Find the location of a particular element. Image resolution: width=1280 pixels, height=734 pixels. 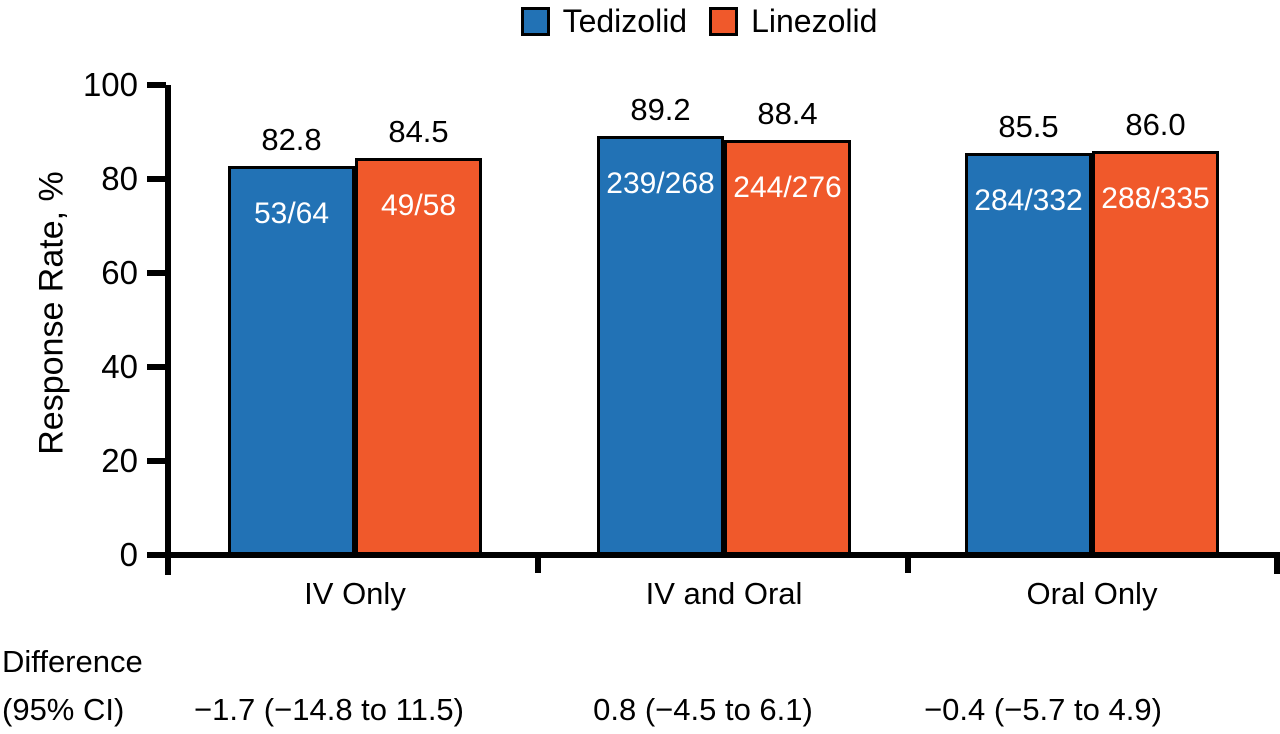

legend-item-tedizolid: Tedizolid is located at coordinates (604, 21).